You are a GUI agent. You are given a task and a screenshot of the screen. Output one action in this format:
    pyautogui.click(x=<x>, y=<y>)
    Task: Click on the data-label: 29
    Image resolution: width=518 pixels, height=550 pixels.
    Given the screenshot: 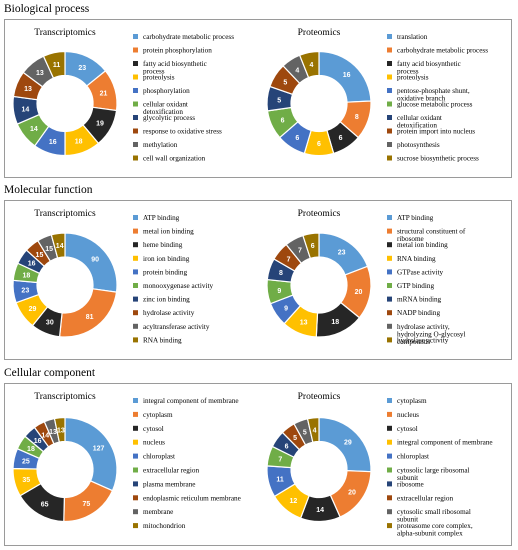 What is the action you would take?
    pyautogui.click(x=348, y=442)
    